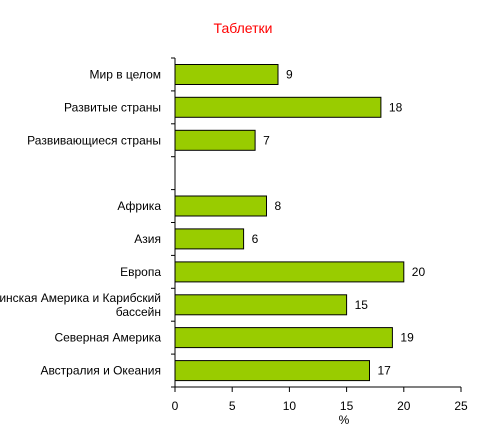 Image resolution: width=477 pixels, height=446 pixels. Describe the element at coordinates (407, 338) in the screenshot. I see `bar-value-label: 19` at that location.